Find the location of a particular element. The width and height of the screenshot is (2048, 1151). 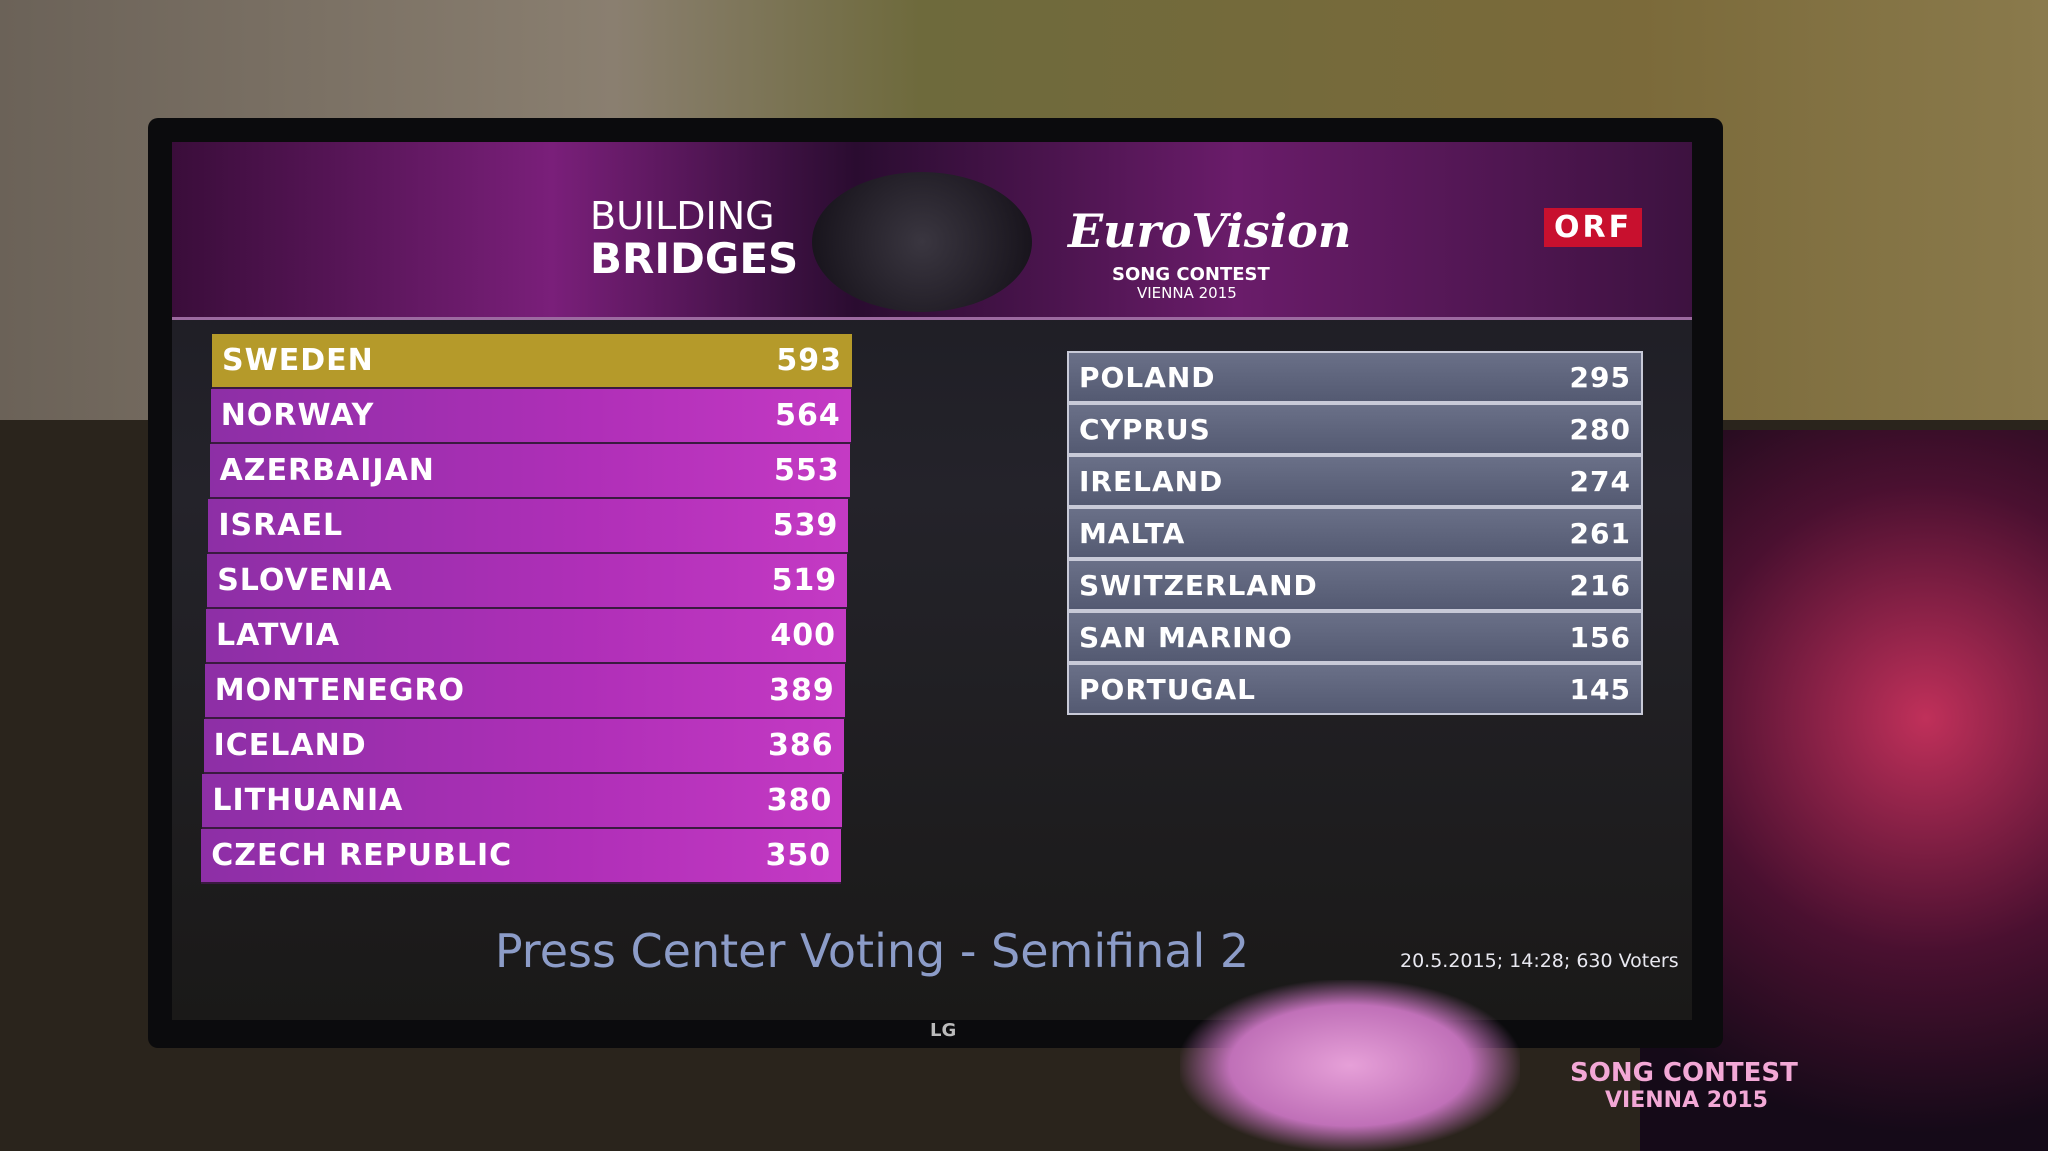

poster-sub1: SONG CONTEST is located at coordinates (1684, 1073).